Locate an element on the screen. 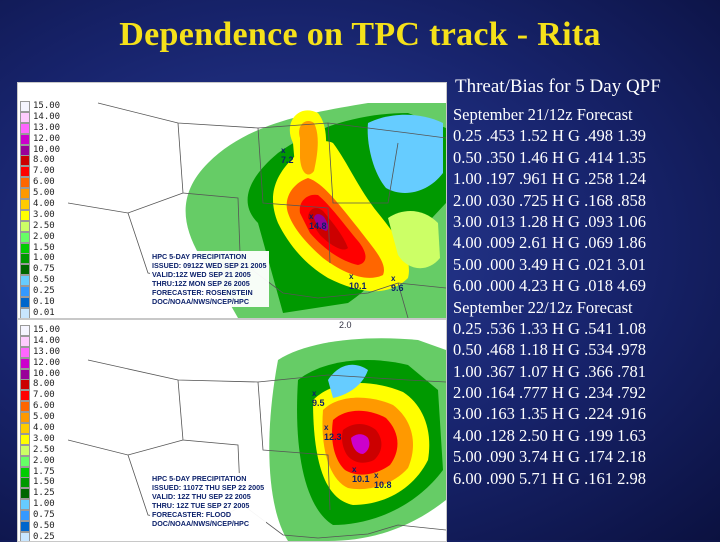  legend-line: VALID: 12Z THU SEP 22 2005 is located at coordinates (201, 496).